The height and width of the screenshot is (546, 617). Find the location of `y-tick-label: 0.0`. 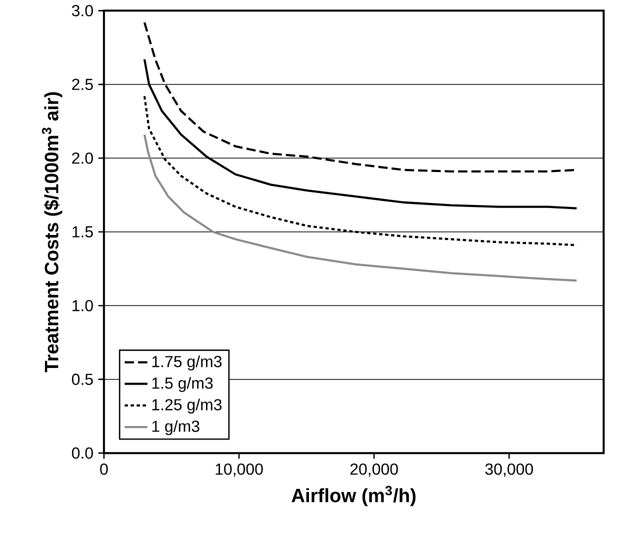

y-tick-label: 0.0 is located at coordinates (82, 453).